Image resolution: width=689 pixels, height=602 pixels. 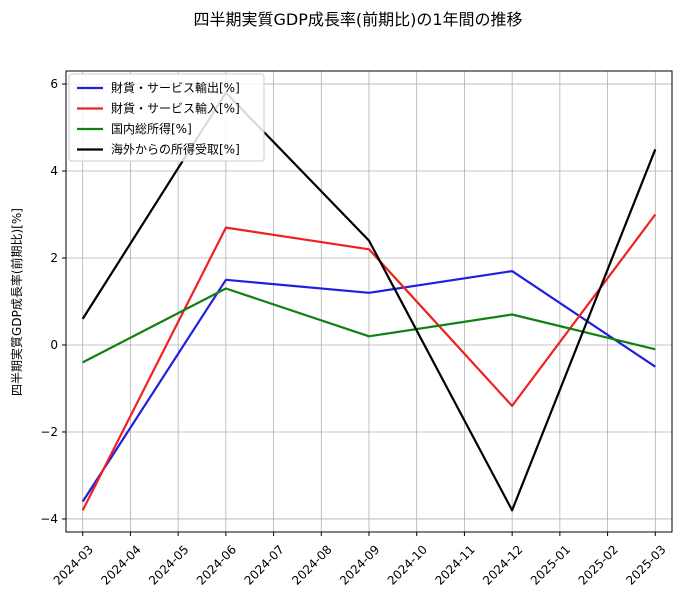 What do you see at coordinates (645, 564) in the screenshot?
I see `x-tick-label: 2025-03` at bounding box center [645, 564].